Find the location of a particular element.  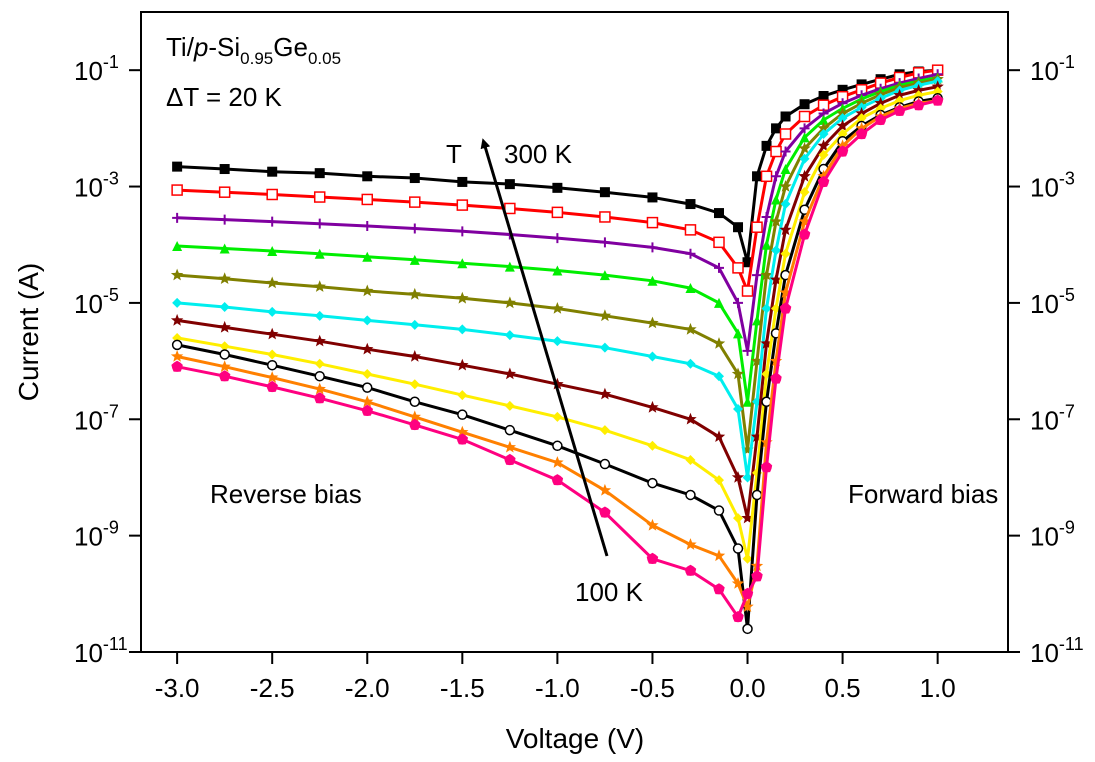

sample-part: 0.05 is located at coordinates (324, 58).